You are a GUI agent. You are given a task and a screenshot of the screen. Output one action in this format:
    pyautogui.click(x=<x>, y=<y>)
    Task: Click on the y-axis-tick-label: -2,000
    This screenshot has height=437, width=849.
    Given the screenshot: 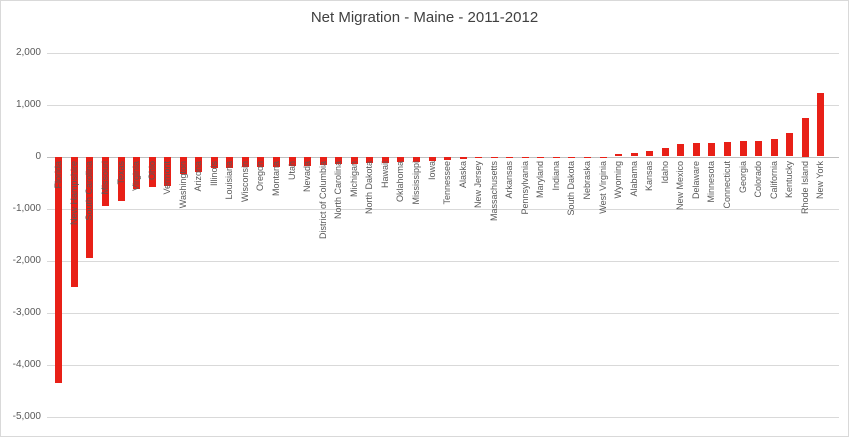 What is the action you would take?
    pyautogui.click(x=26, y=260)
    